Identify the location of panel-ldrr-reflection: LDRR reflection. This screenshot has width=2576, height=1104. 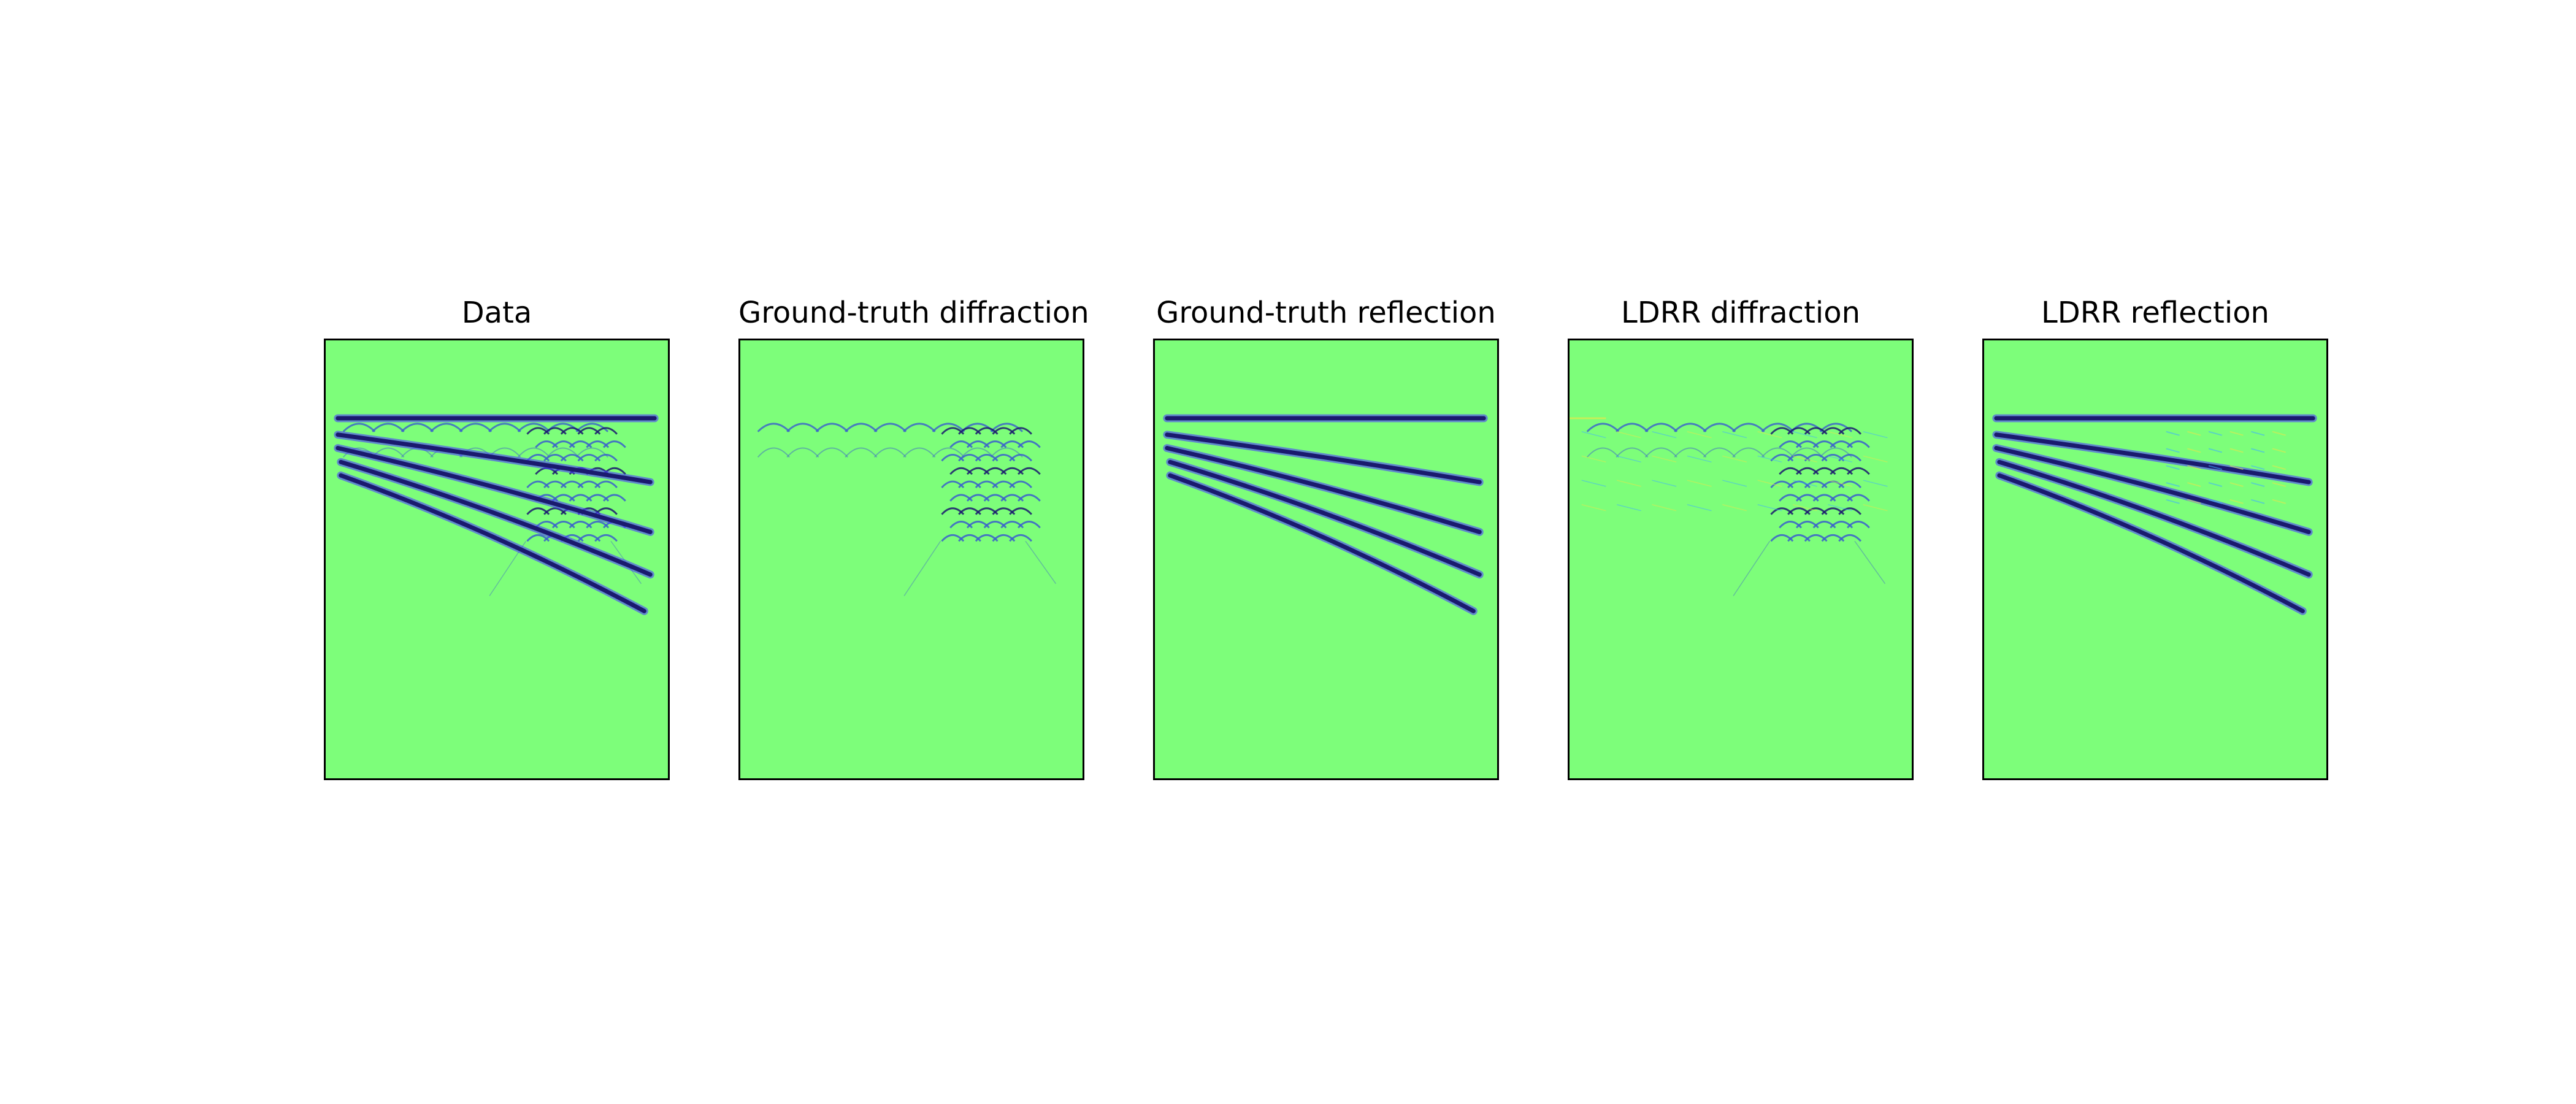
(2155, 539).